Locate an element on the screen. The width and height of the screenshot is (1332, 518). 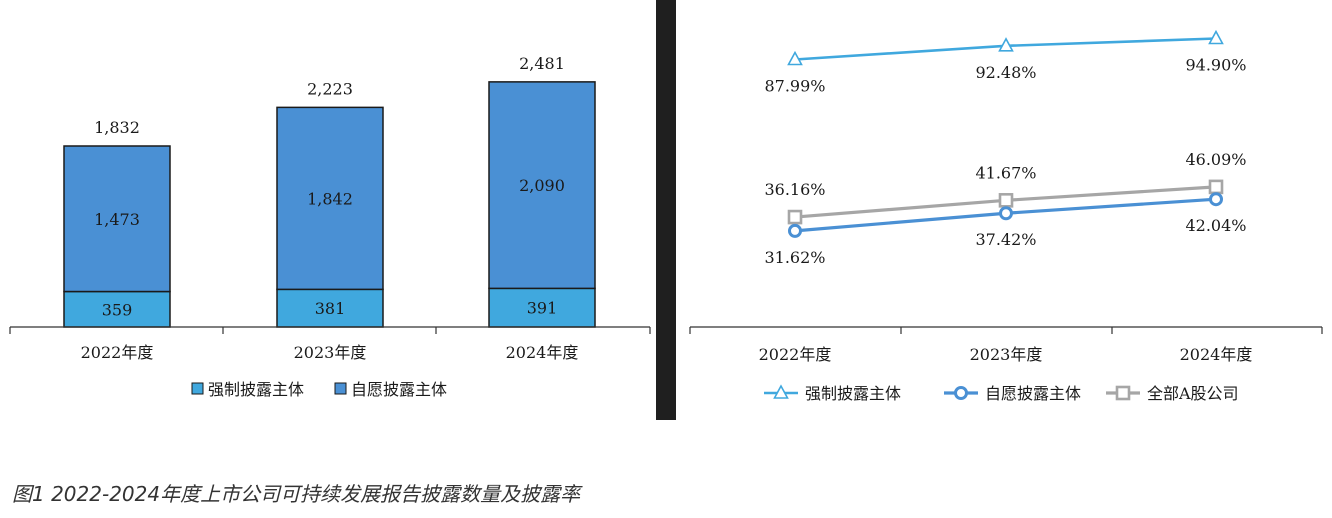
bar-legend-label: 强制披露主体 is located at coordinates (256, 389).